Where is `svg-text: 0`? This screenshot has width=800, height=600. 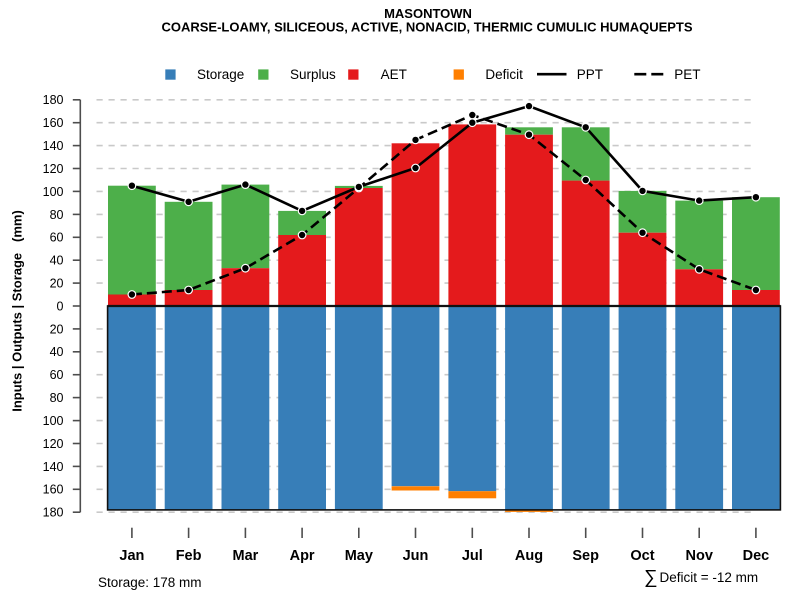
svg-text: 0 is located at coordinates (60, 306).